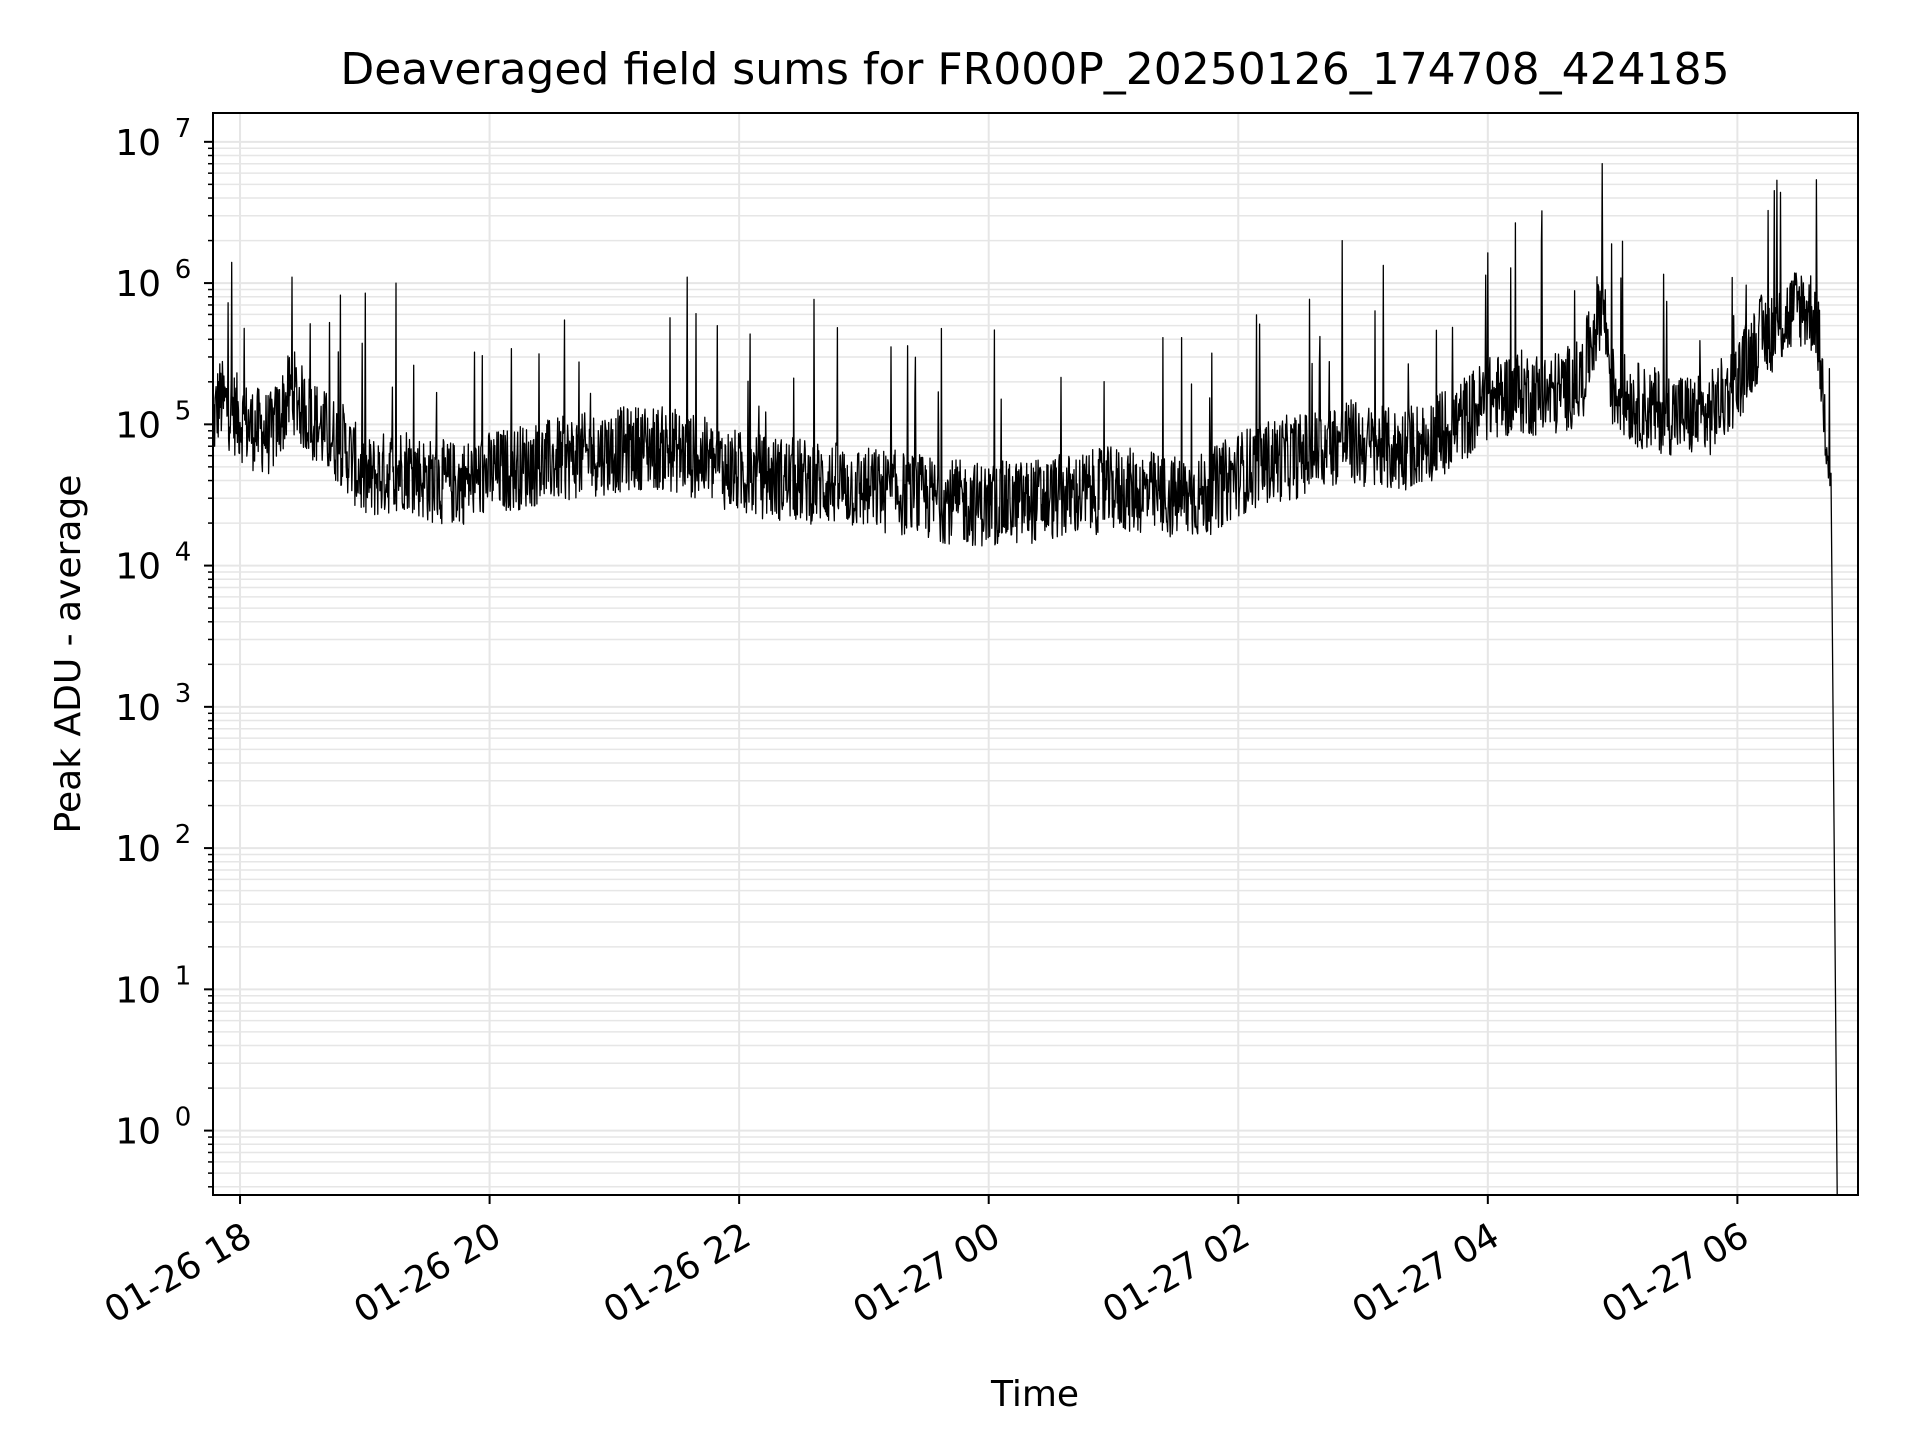 The height and width of the screenshot is (1440, 1920). Describe the element at coordinates (183, 1118) in the screenshot. I see `y-tick-label-exponent: 0` at that location.